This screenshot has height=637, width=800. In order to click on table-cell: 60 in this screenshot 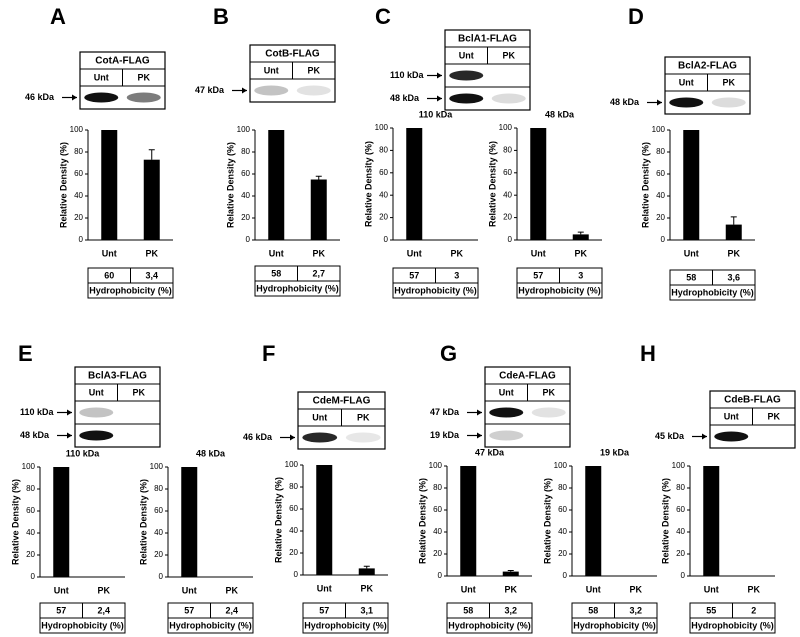, I will do `click(109, 275)`.